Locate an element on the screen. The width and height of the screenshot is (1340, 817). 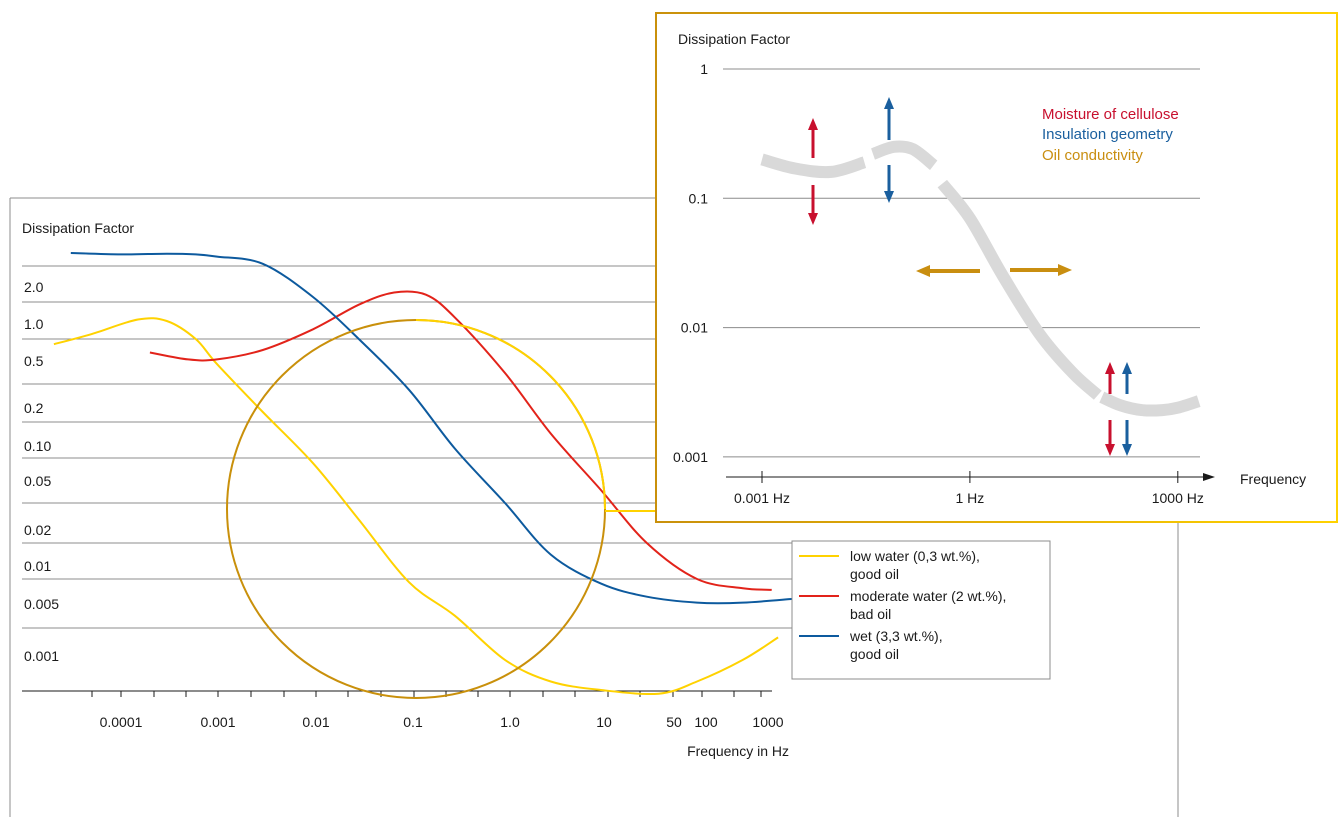
annotation-moisture: Moisture of cellulose is located at coordinates (1110, 114).